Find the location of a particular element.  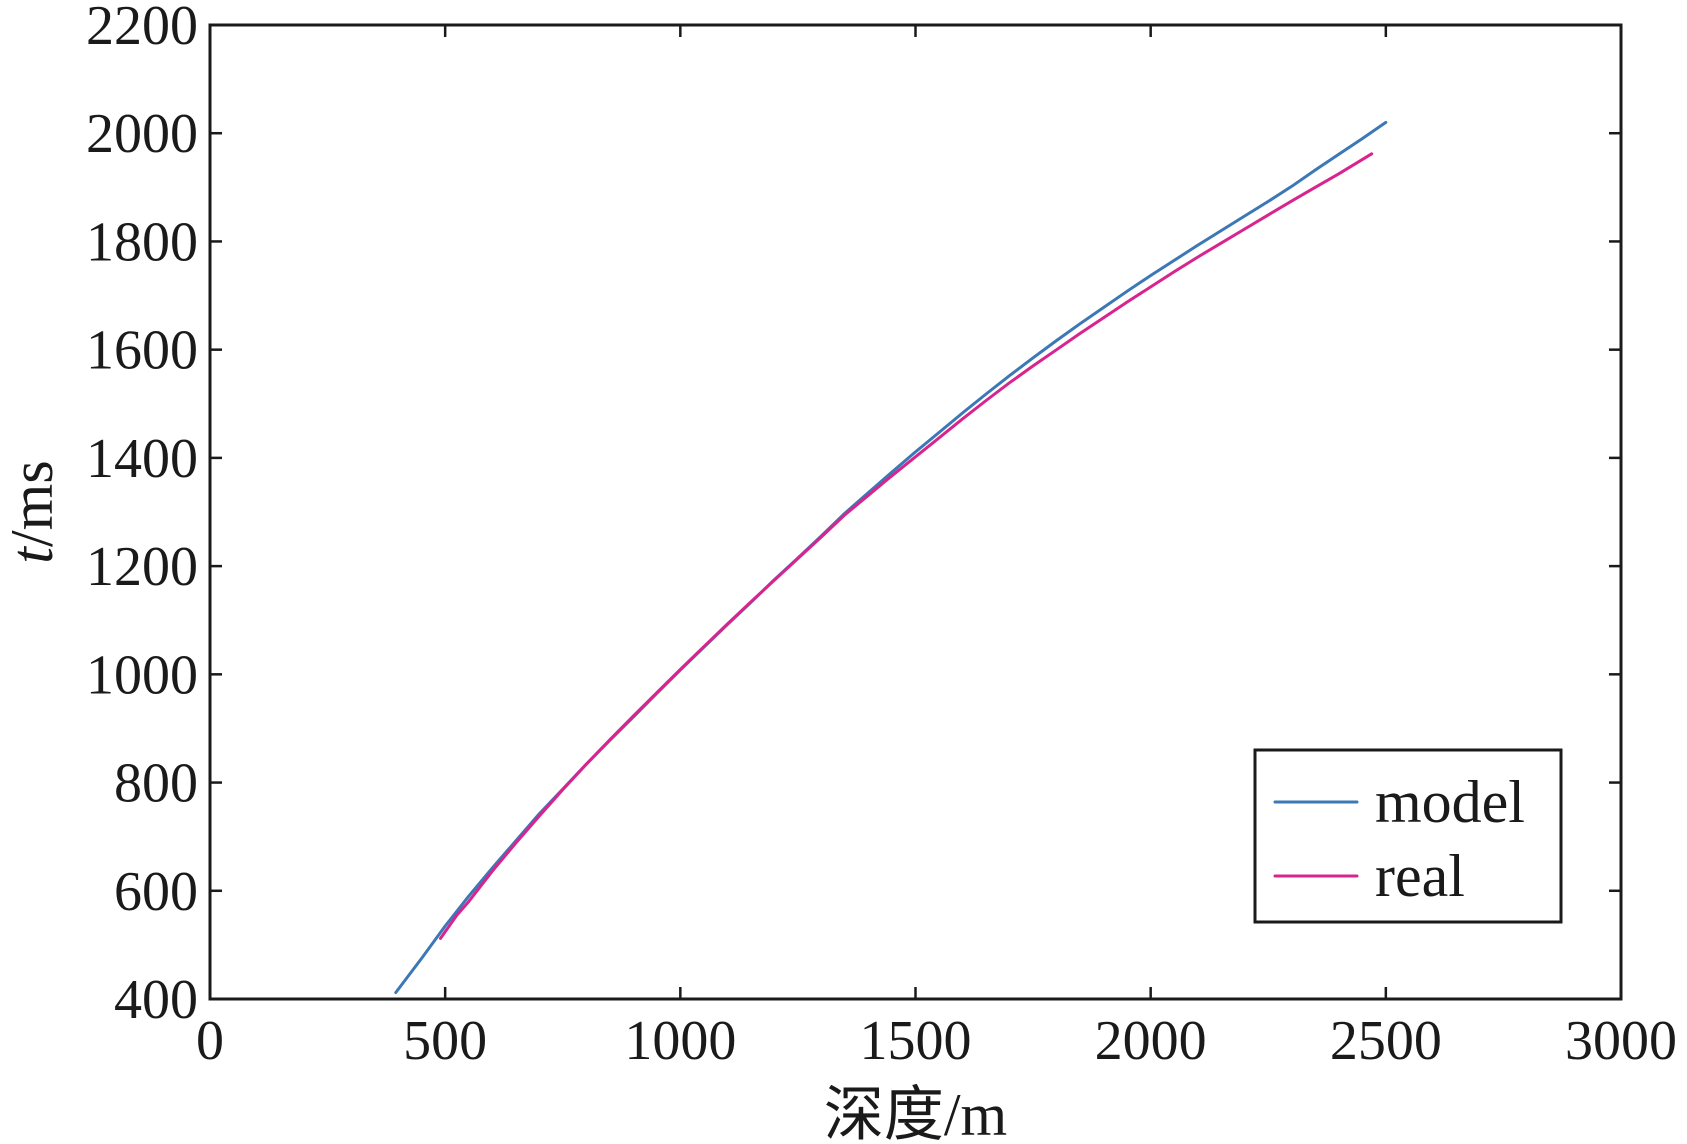

legend-label-model: model is located at coordinates (1450, 802).